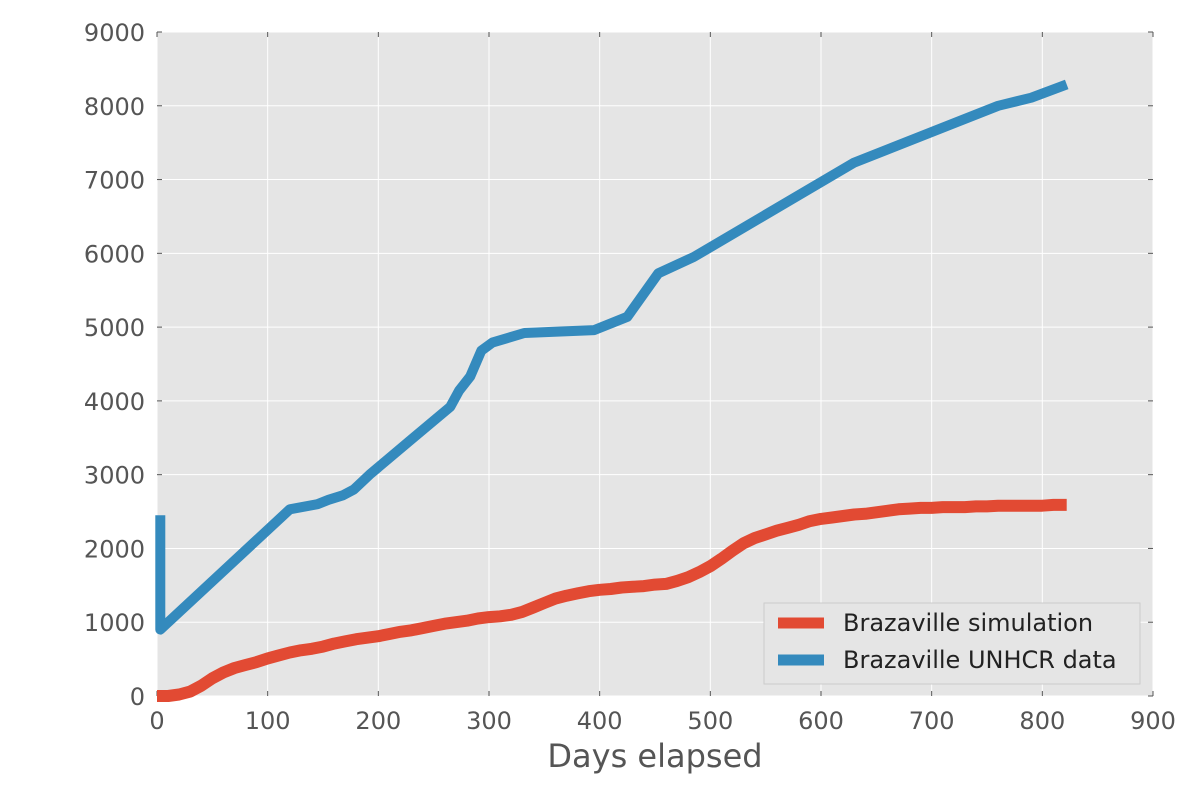  I want to click on x-tick-label: 600, so click(821, 721).